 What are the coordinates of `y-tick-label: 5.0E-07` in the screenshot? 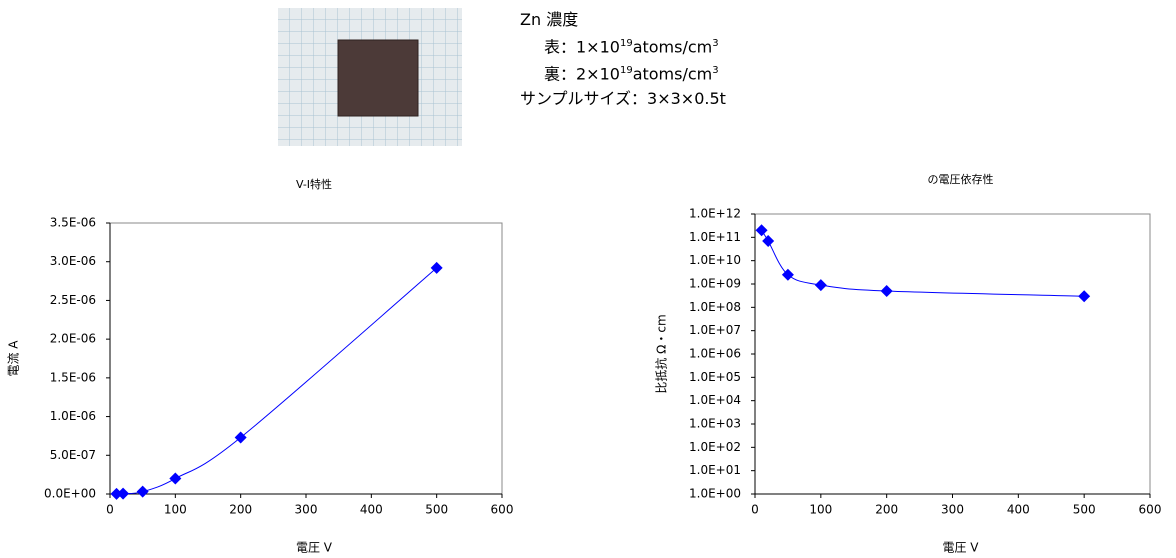 It's located at (73, 455).